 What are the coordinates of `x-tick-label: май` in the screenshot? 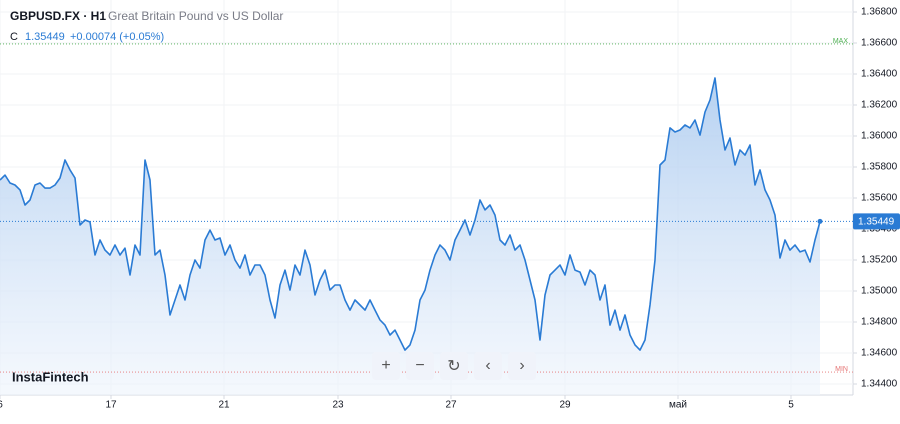 It's located at (678, 405).